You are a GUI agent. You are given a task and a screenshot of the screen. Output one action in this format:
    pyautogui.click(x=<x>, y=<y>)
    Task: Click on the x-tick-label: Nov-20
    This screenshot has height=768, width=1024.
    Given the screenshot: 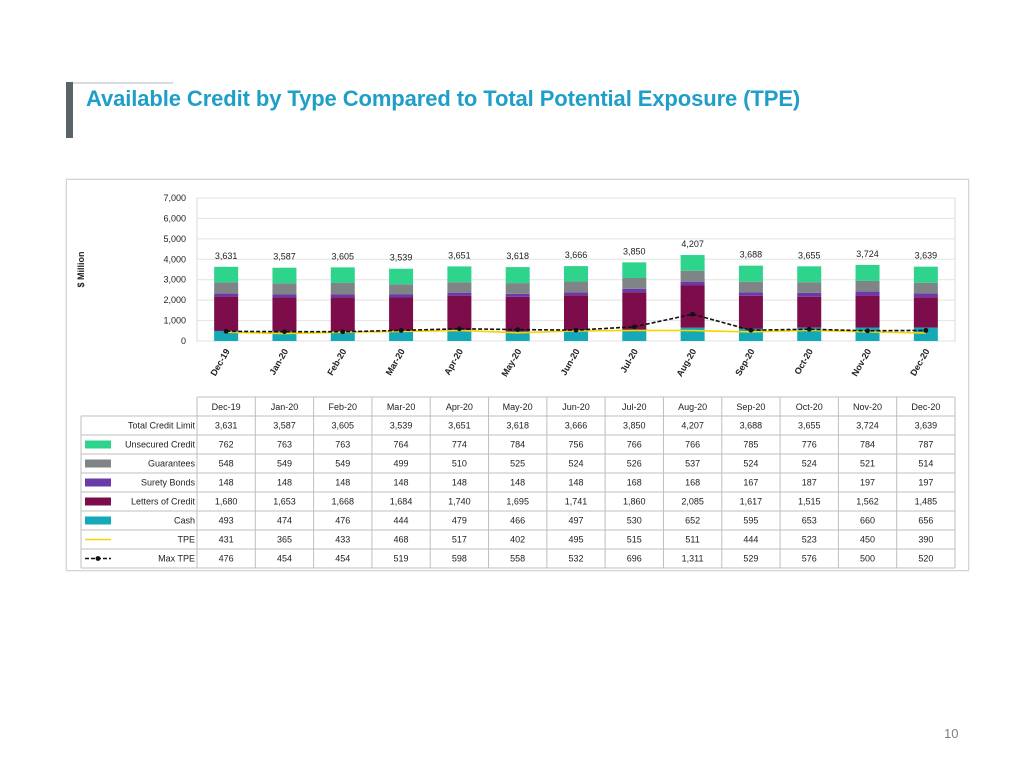 What is the action you would take?
    pyautogui.click(x=862, y=362)
    